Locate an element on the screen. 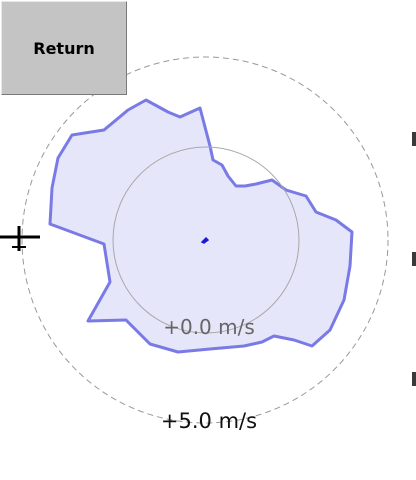 Image resolution: width=416 pixels, height=480 pixels. return-button: Return is located at coordinates (64, 48).